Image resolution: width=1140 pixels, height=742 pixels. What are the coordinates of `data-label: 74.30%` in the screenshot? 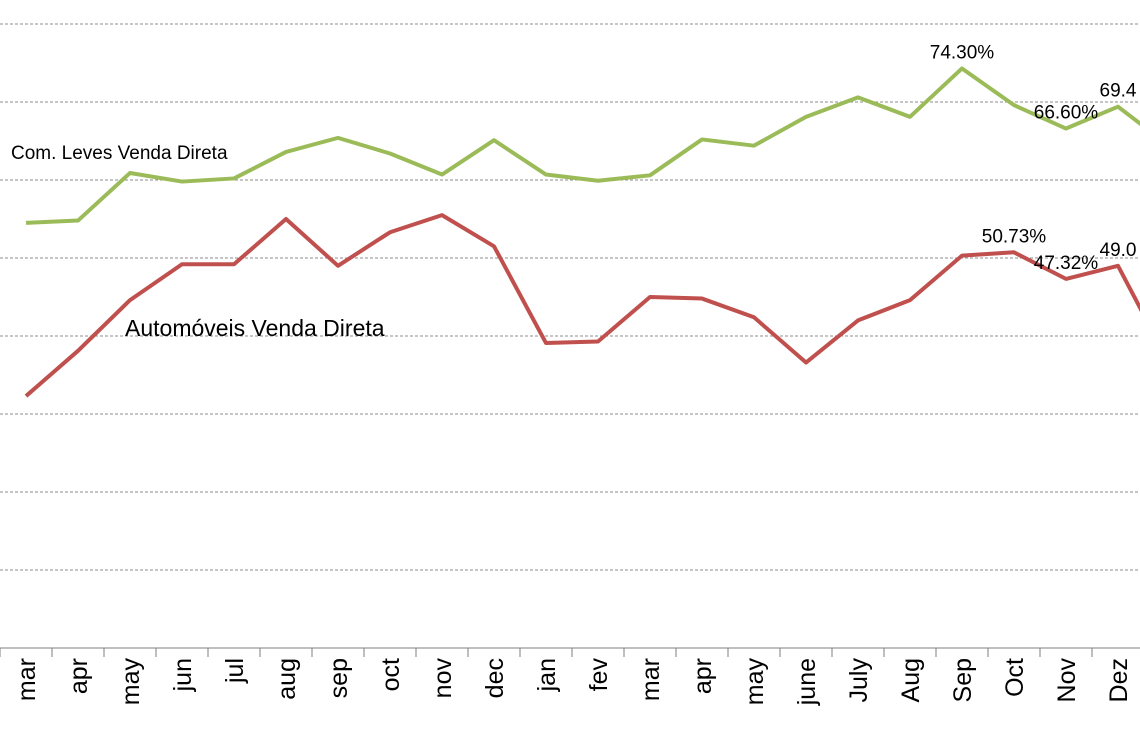 It's located at (962, 52).